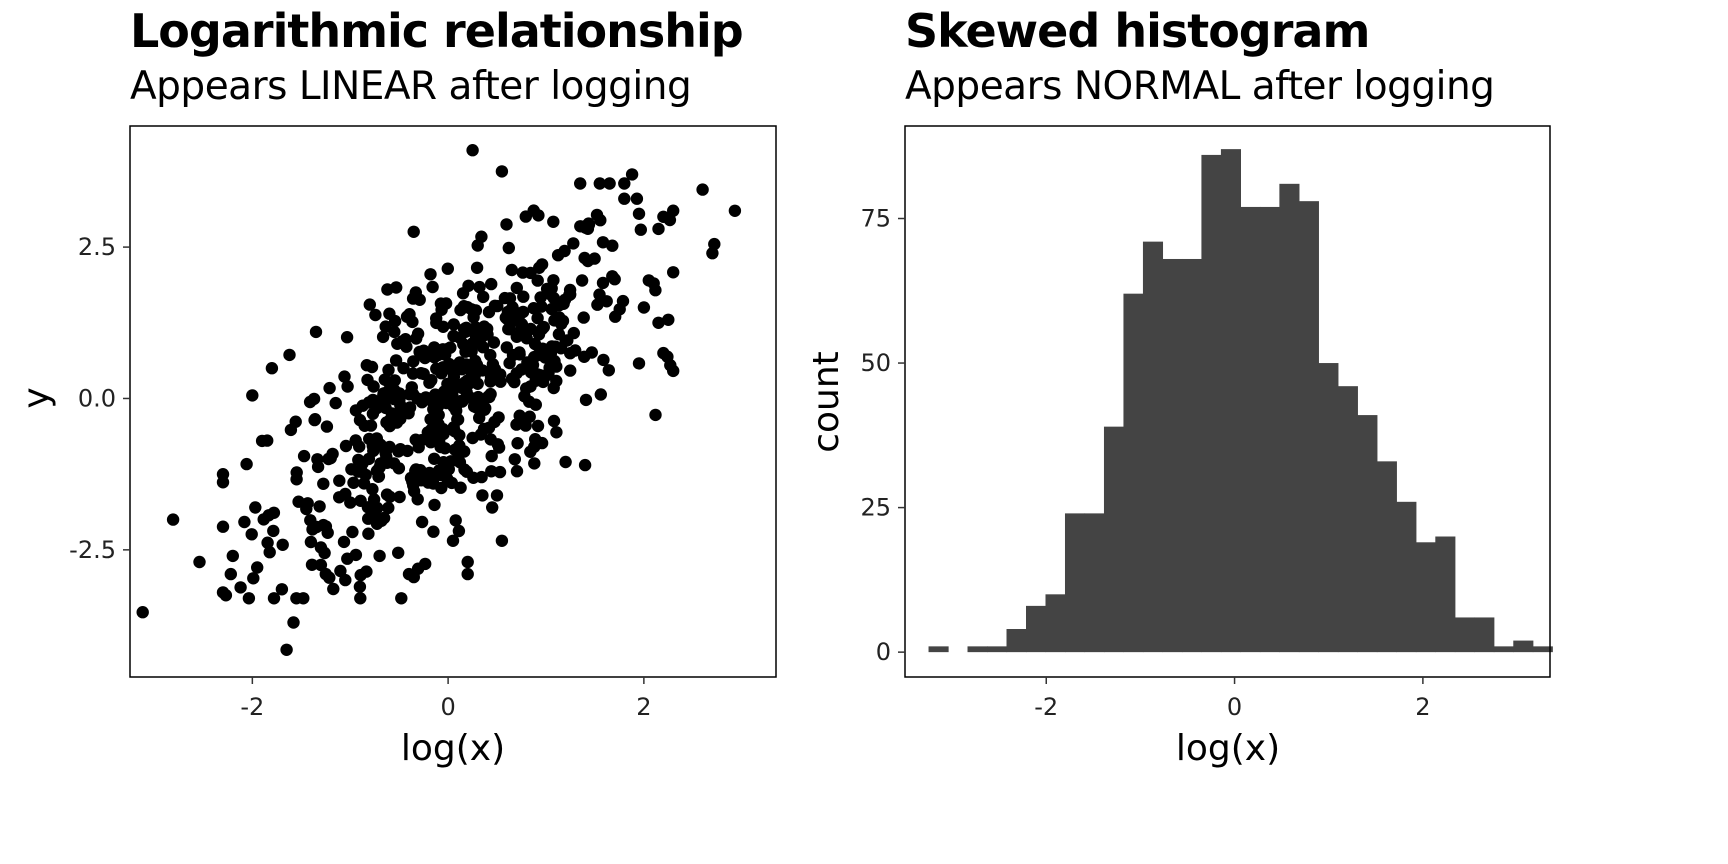  What do you see at coordinates (437, 31) in the screenshot?
I see `chart-title-left: Logarithmic relationship` at bounding box center [437, 31].